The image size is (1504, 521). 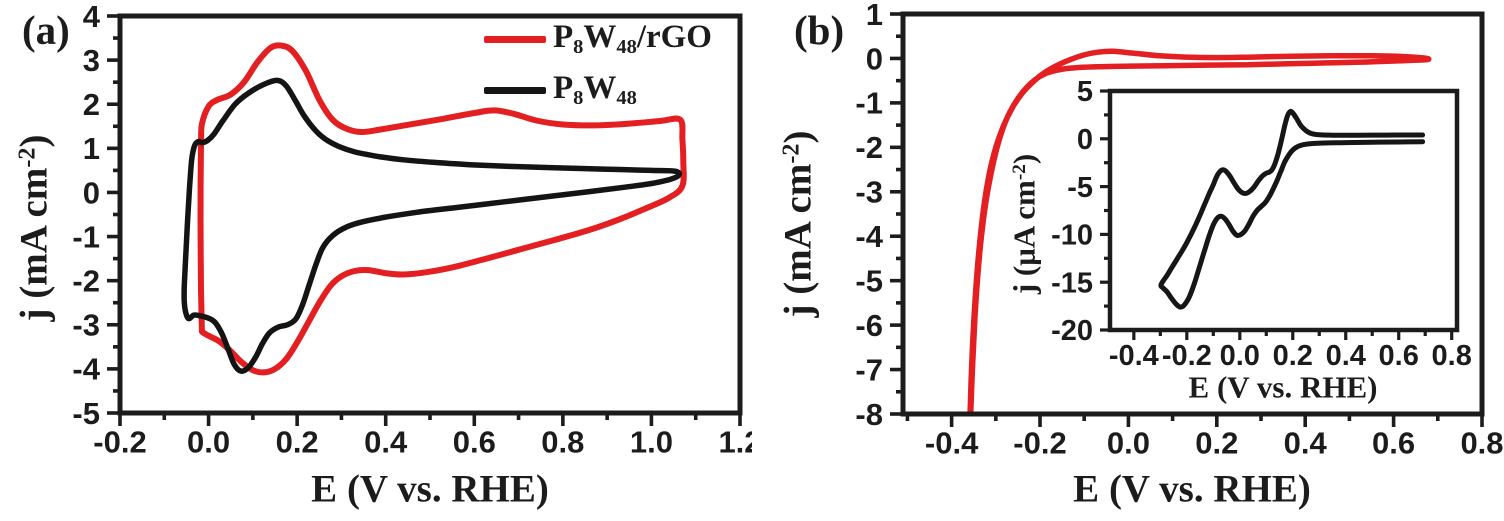 I want to click on panel-a-y-tick-label: -5, so click(x=86, y=413).